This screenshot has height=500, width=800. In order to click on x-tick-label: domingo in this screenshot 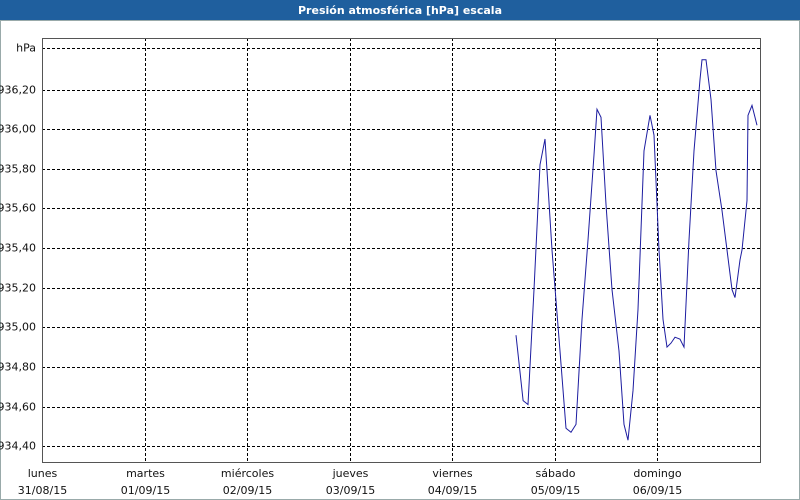, I will do `click(657, 473)`.